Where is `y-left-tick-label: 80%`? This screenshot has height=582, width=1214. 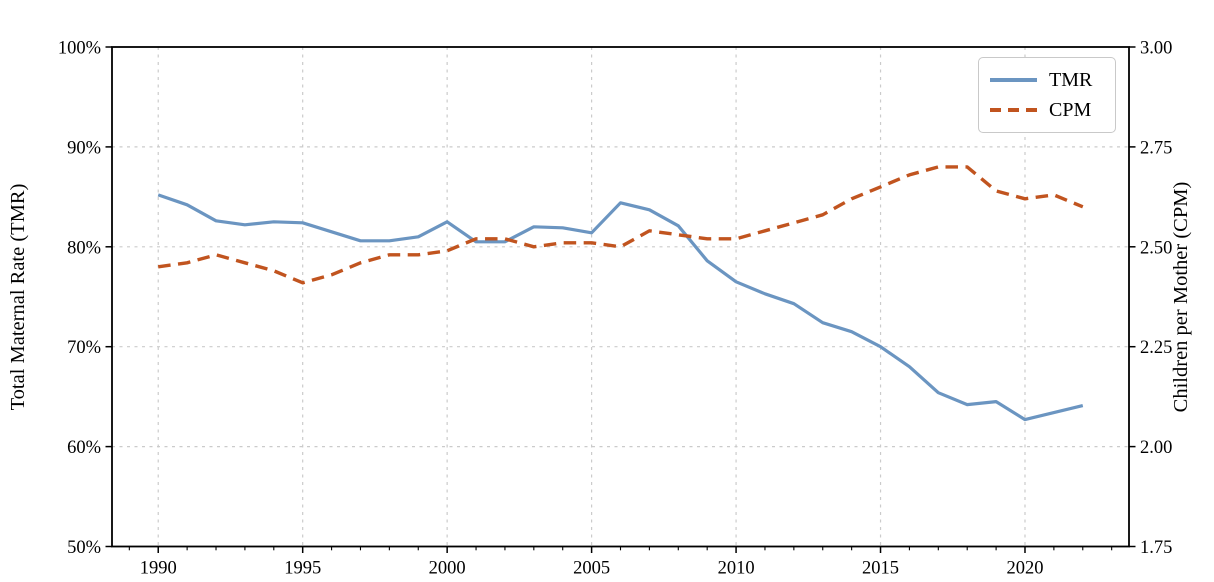
y-left-tick-label: 80% is located at coordinates (84, 248).